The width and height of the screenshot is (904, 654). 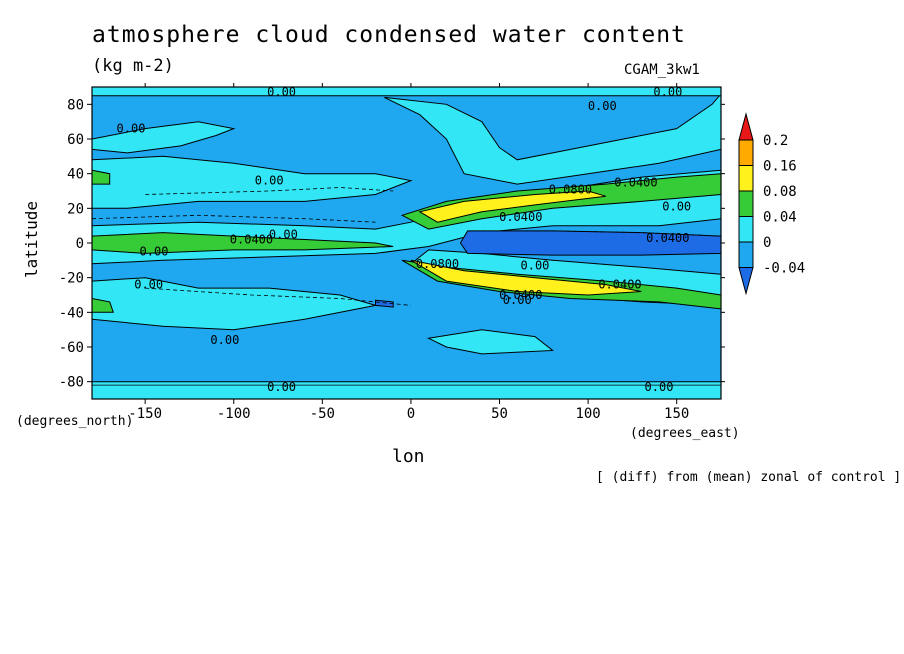 I want to click on chart-units: (kg m-2), so click(x=133, y=66).